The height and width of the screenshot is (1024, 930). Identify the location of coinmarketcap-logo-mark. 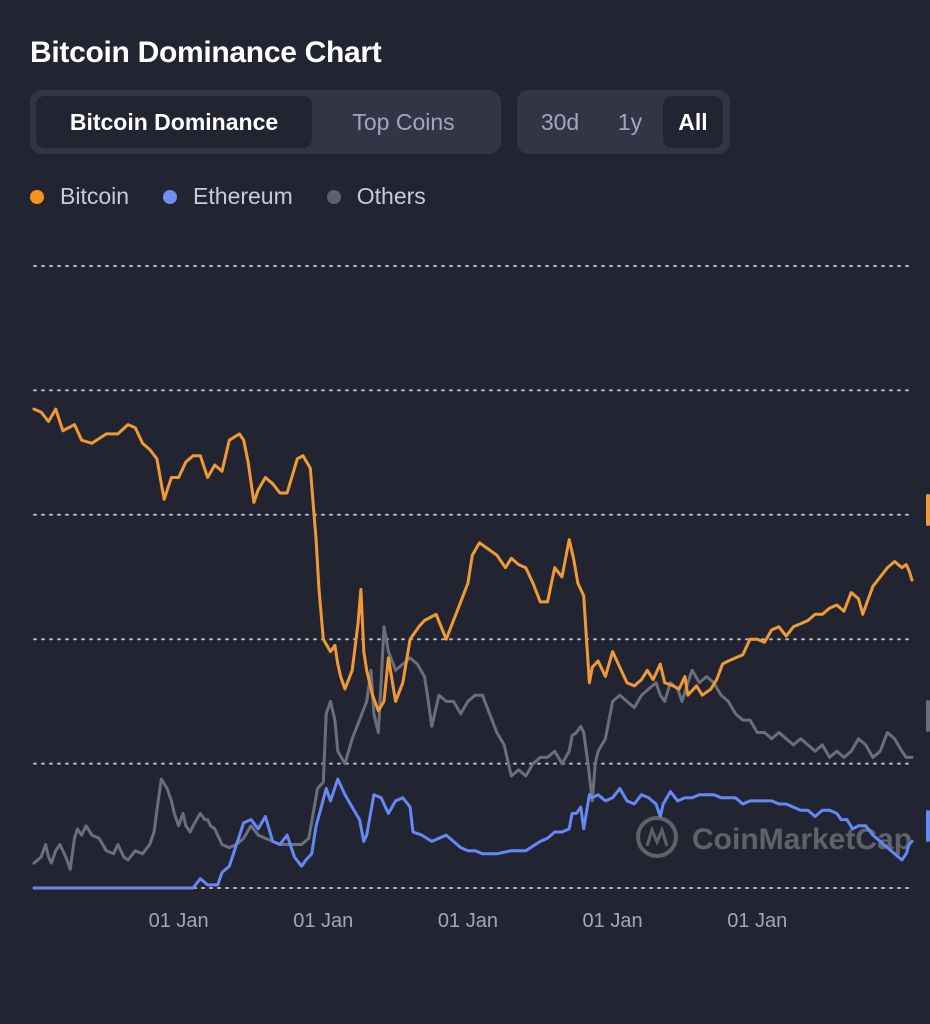
(657, 836).